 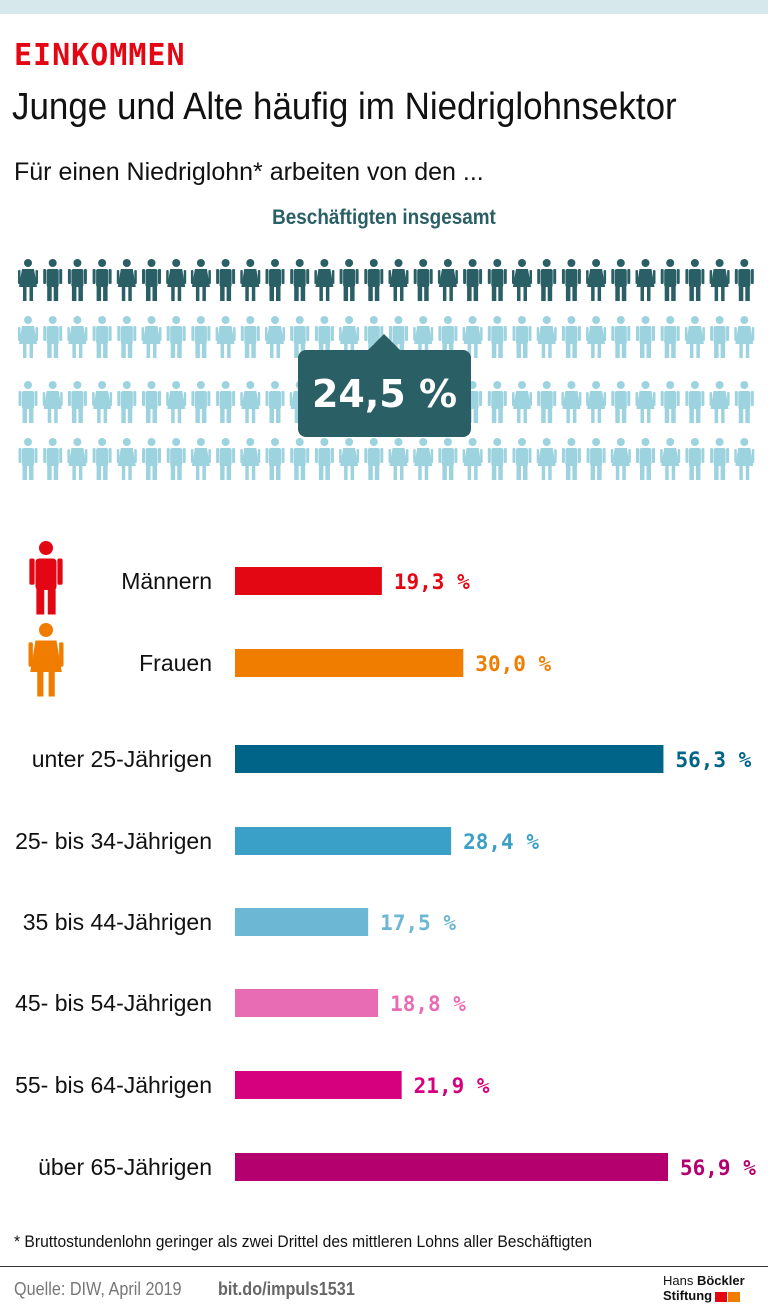 What do you see at coordinates (432, 582) in the screenshot?
I see `value-label: 19,3 %` at bounding box center [432, 582].